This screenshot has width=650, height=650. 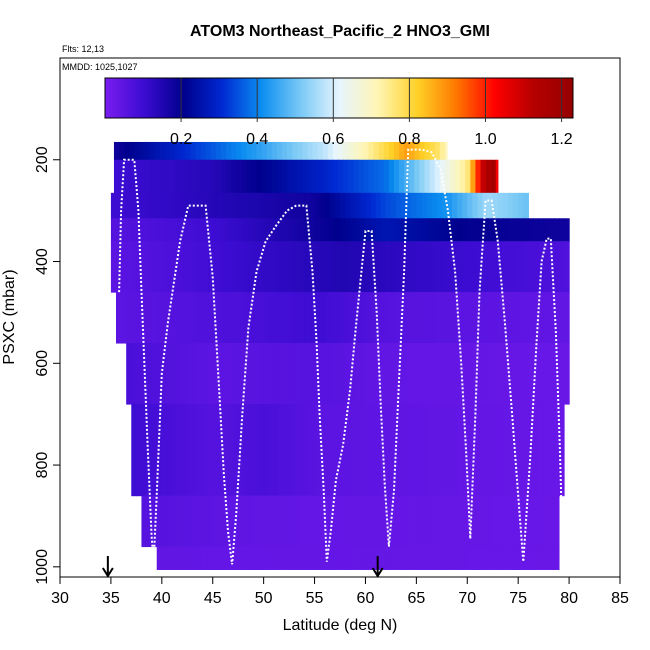 I want to click on colorbar-tick-label: 0.8, so click(x=409, y=139).